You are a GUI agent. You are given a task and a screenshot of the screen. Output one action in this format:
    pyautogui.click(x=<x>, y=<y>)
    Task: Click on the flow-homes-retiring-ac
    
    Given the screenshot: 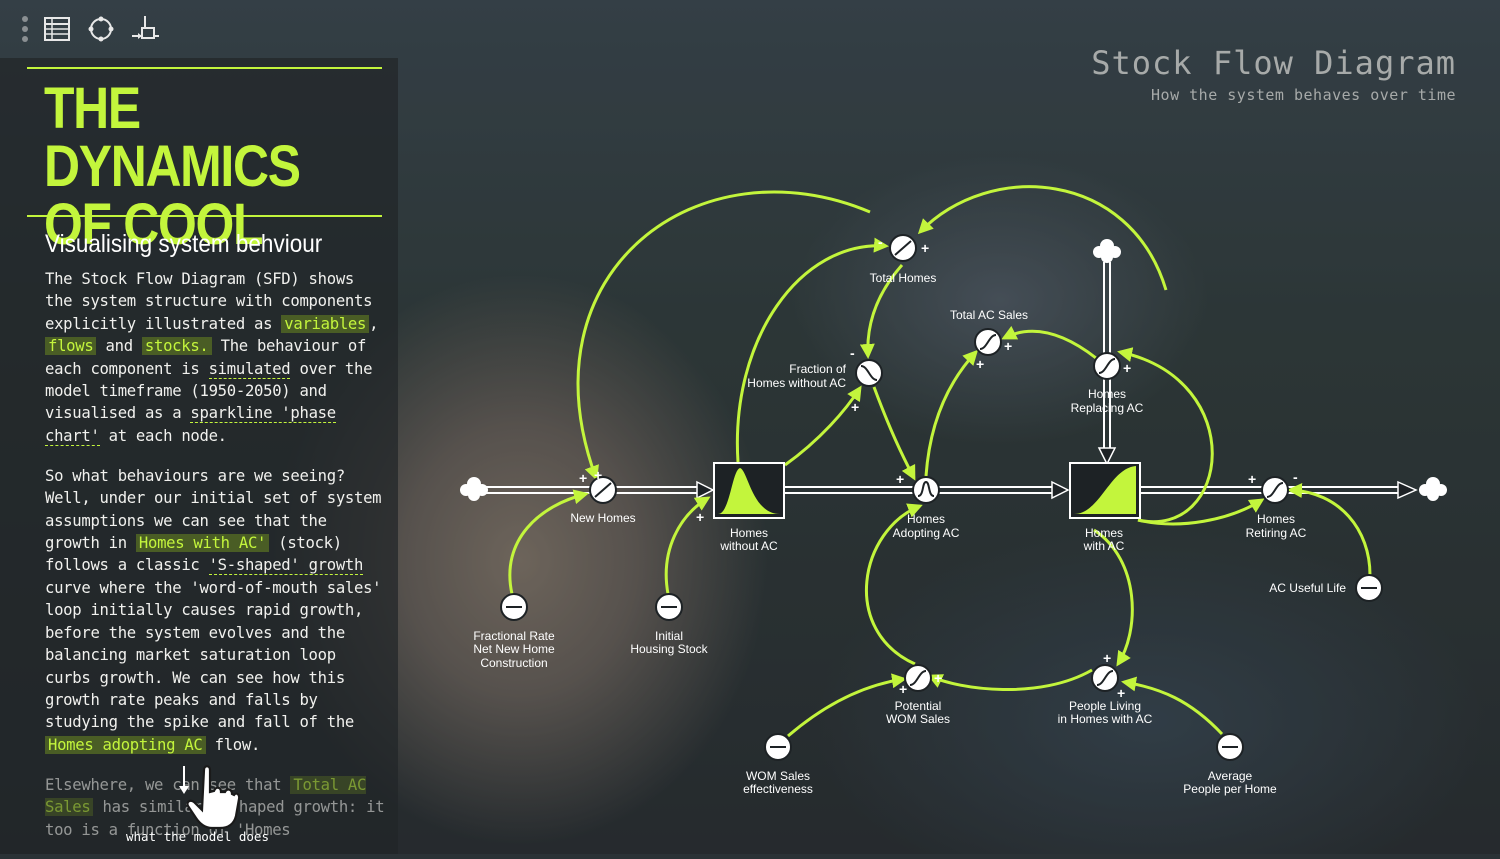 What is the action you would take?
    pyautogui.click(x=1275, y=490)
    